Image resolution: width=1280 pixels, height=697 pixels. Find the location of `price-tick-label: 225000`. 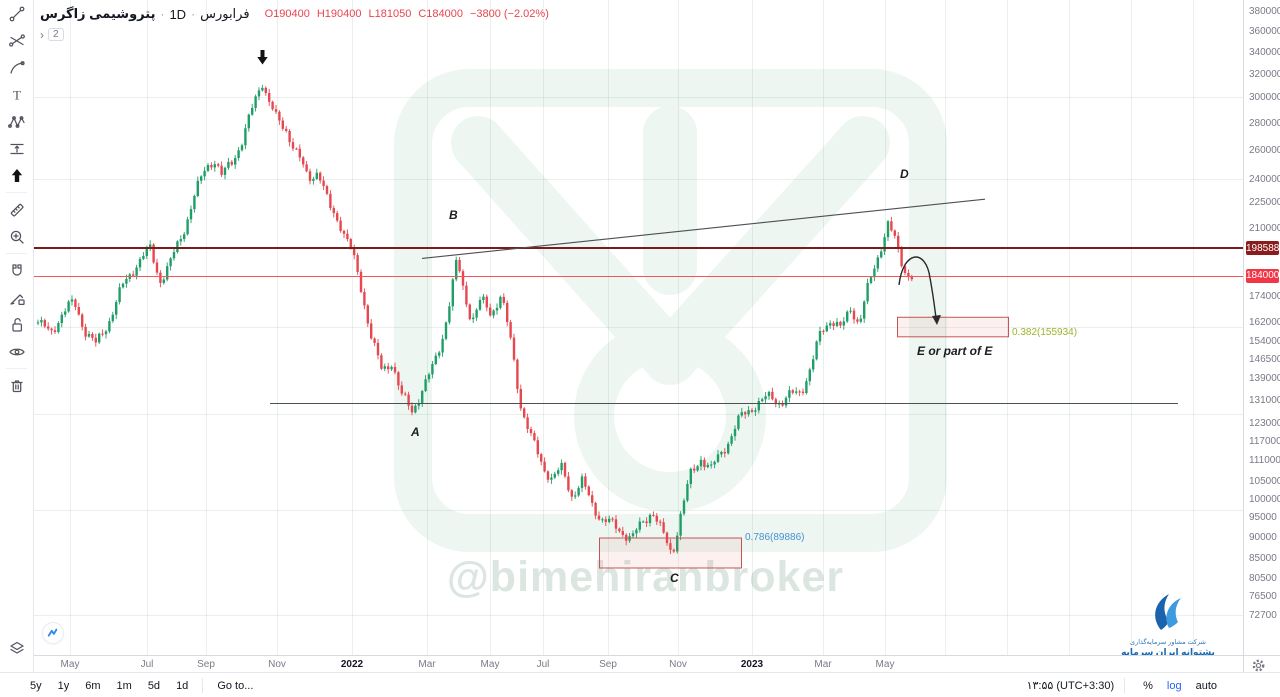

price-tick-label: 225000 is located at coordinates (1264, 203).